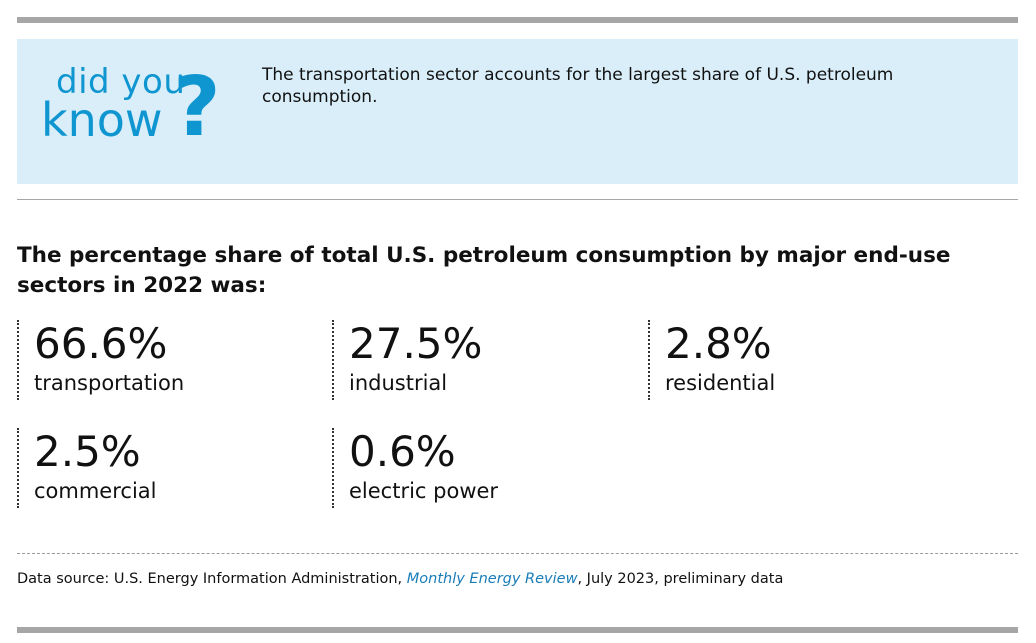 The width and height of the screenshot is (1036, 643). Describe the element at coordinates (197, 107) in the screenshot. I see `question-mark-icon: ?` at that location.